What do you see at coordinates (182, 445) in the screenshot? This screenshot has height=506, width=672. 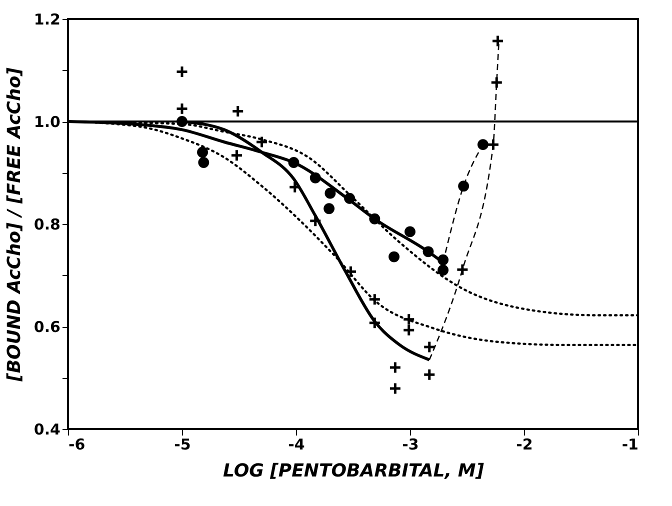 I see `x-tick-label: -5` at bounding box center [182, 445].